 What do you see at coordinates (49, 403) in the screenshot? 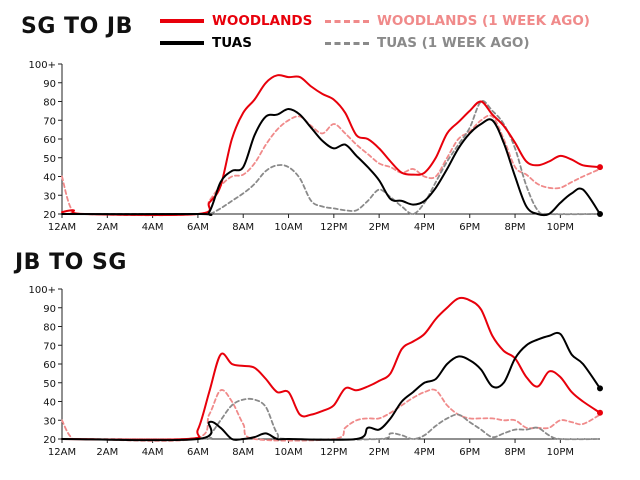
I see `jb-to-sg-y-tick-label: 40` at bounding box center [49, 403].